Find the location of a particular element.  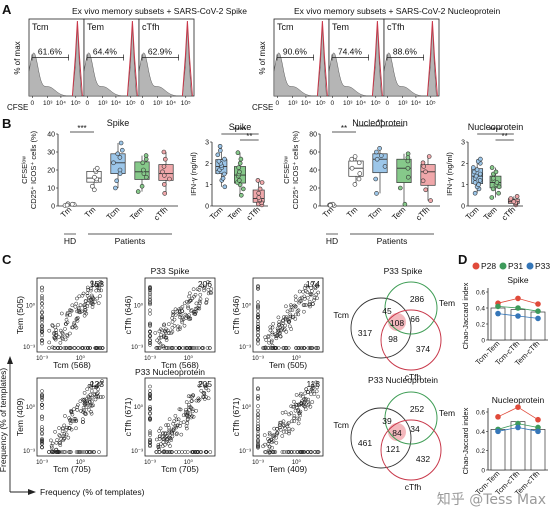

significance-label: **** is located at coordinates (240, 130).